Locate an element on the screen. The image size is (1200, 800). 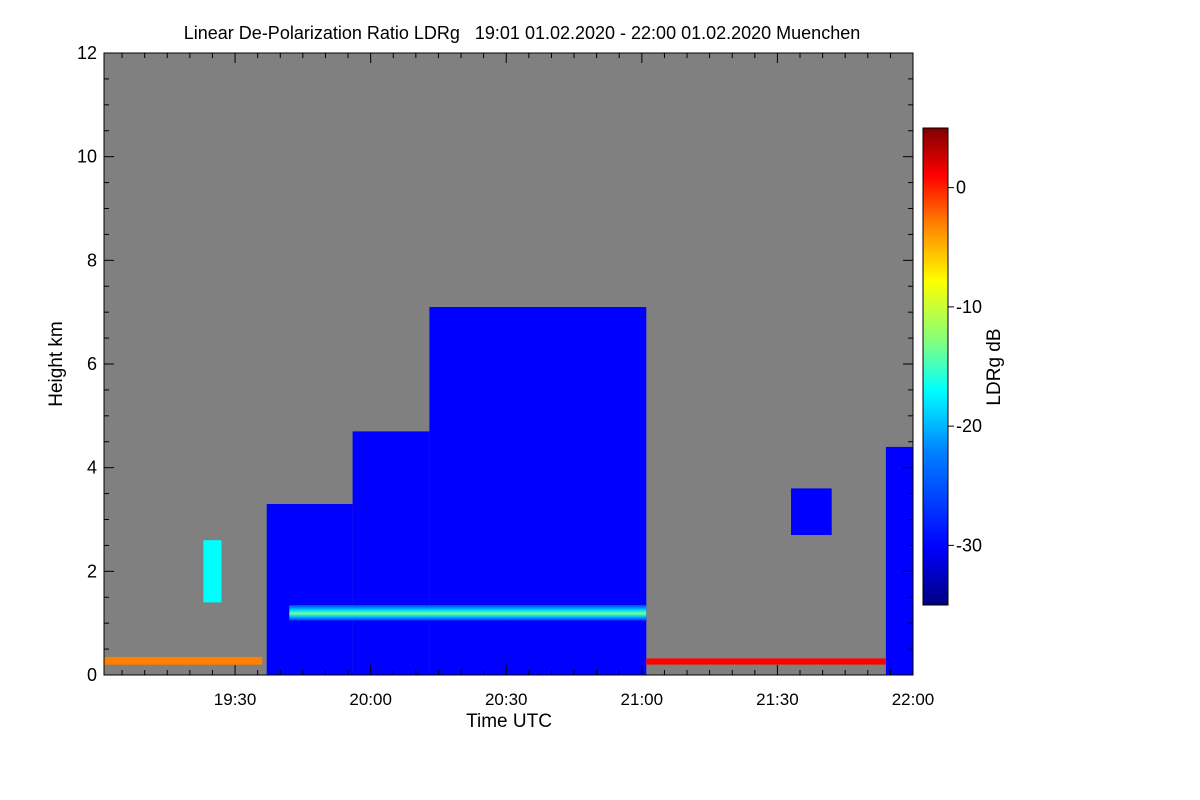
y-tick-label: 10 is located at coordinates (87, 157).